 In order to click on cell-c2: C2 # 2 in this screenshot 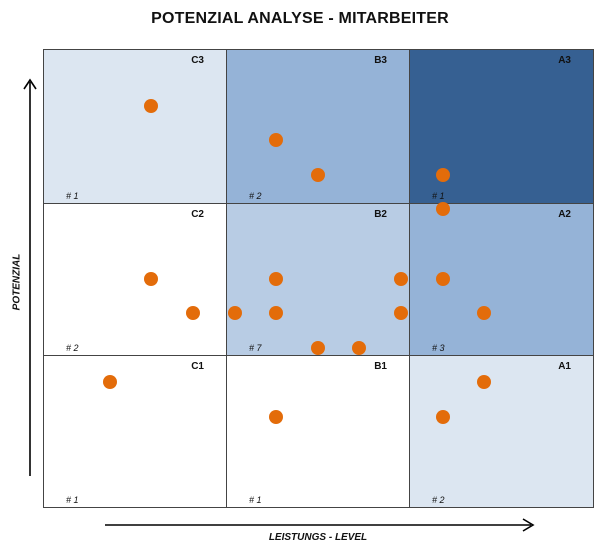, I will do `click(135, 279)`.